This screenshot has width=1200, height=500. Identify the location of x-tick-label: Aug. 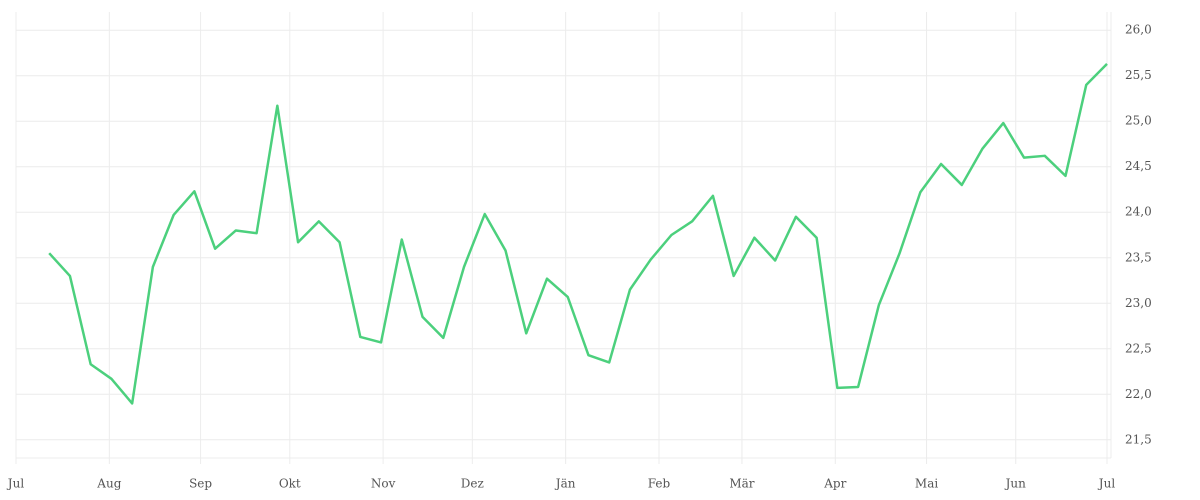
(108, 484).